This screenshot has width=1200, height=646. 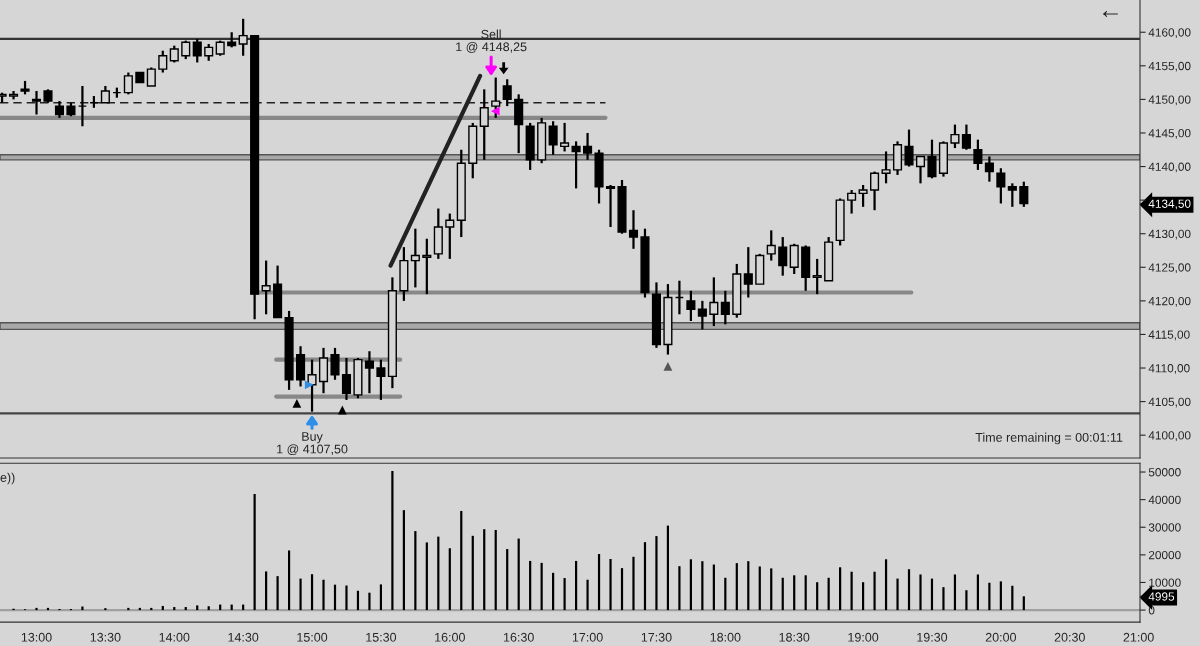 I want to click on y-tick-label: 4150,00, so click(x=1169, y=100).